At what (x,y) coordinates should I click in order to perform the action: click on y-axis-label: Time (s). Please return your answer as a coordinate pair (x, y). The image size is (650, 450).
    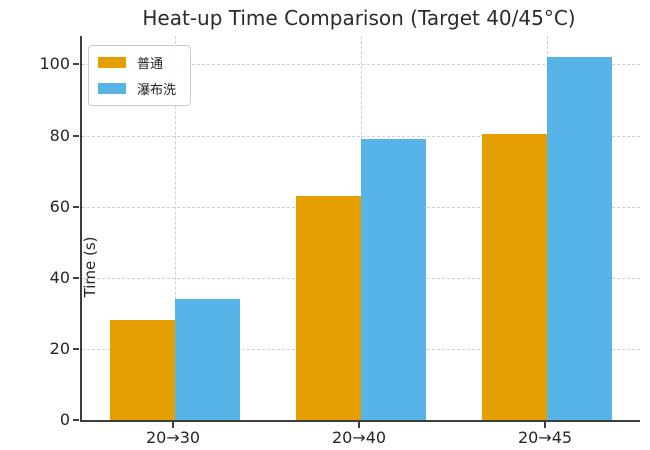
    Looking at the image, I should click on (90, 267).